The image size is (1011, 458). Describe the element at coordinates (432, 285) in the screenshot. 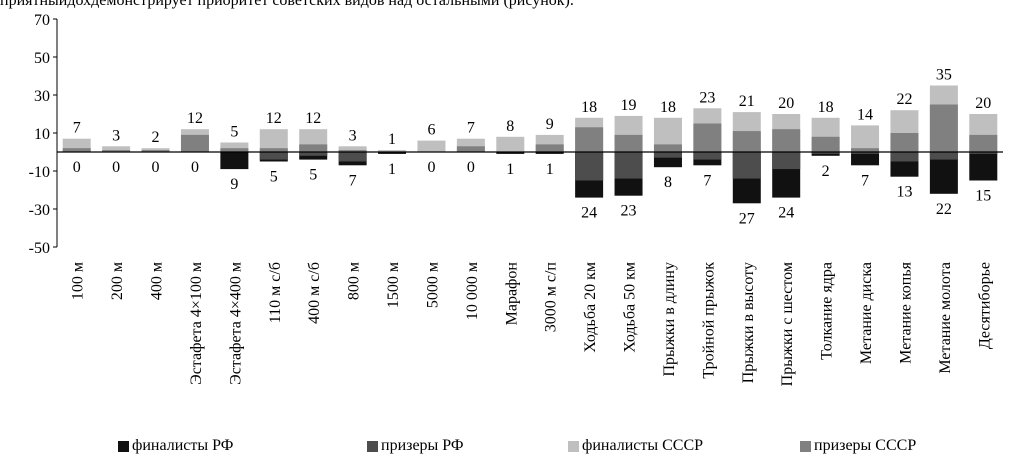

I see `category-label: 5000 м` at that location.